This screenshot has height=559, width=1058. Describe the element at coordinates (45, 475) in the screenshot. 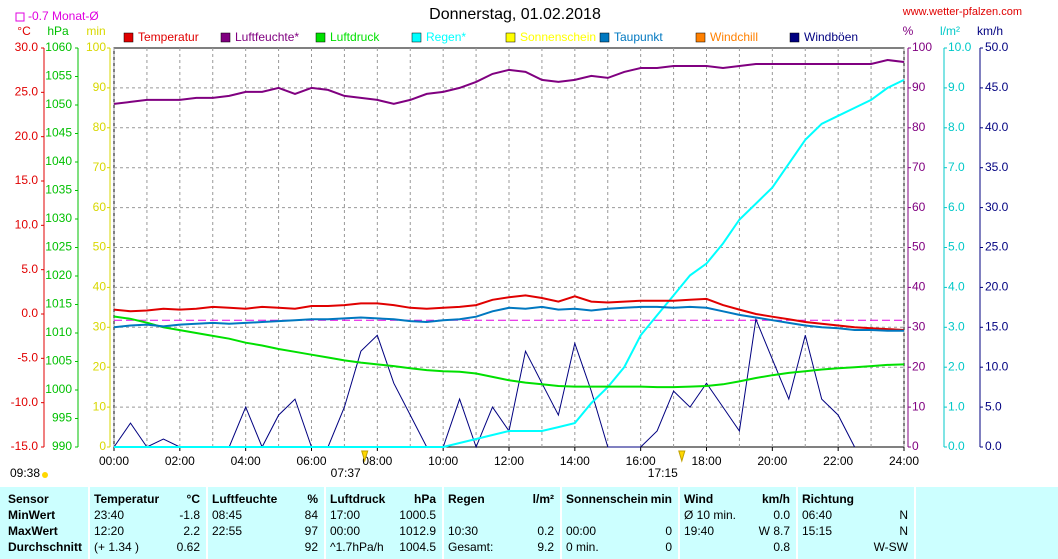

I see `daylight-icon` at that location.